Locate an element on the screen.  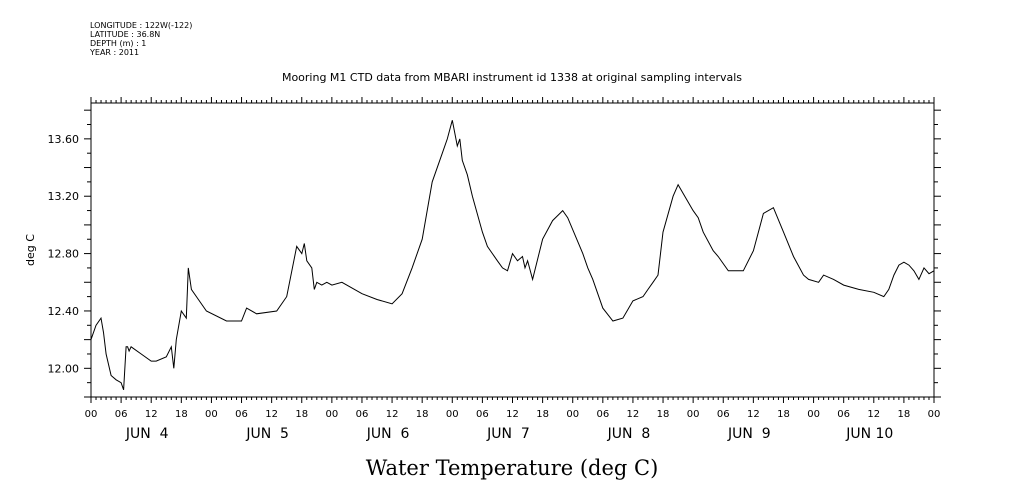
y-axis-label: deg C is located at coordinates (30, 250).